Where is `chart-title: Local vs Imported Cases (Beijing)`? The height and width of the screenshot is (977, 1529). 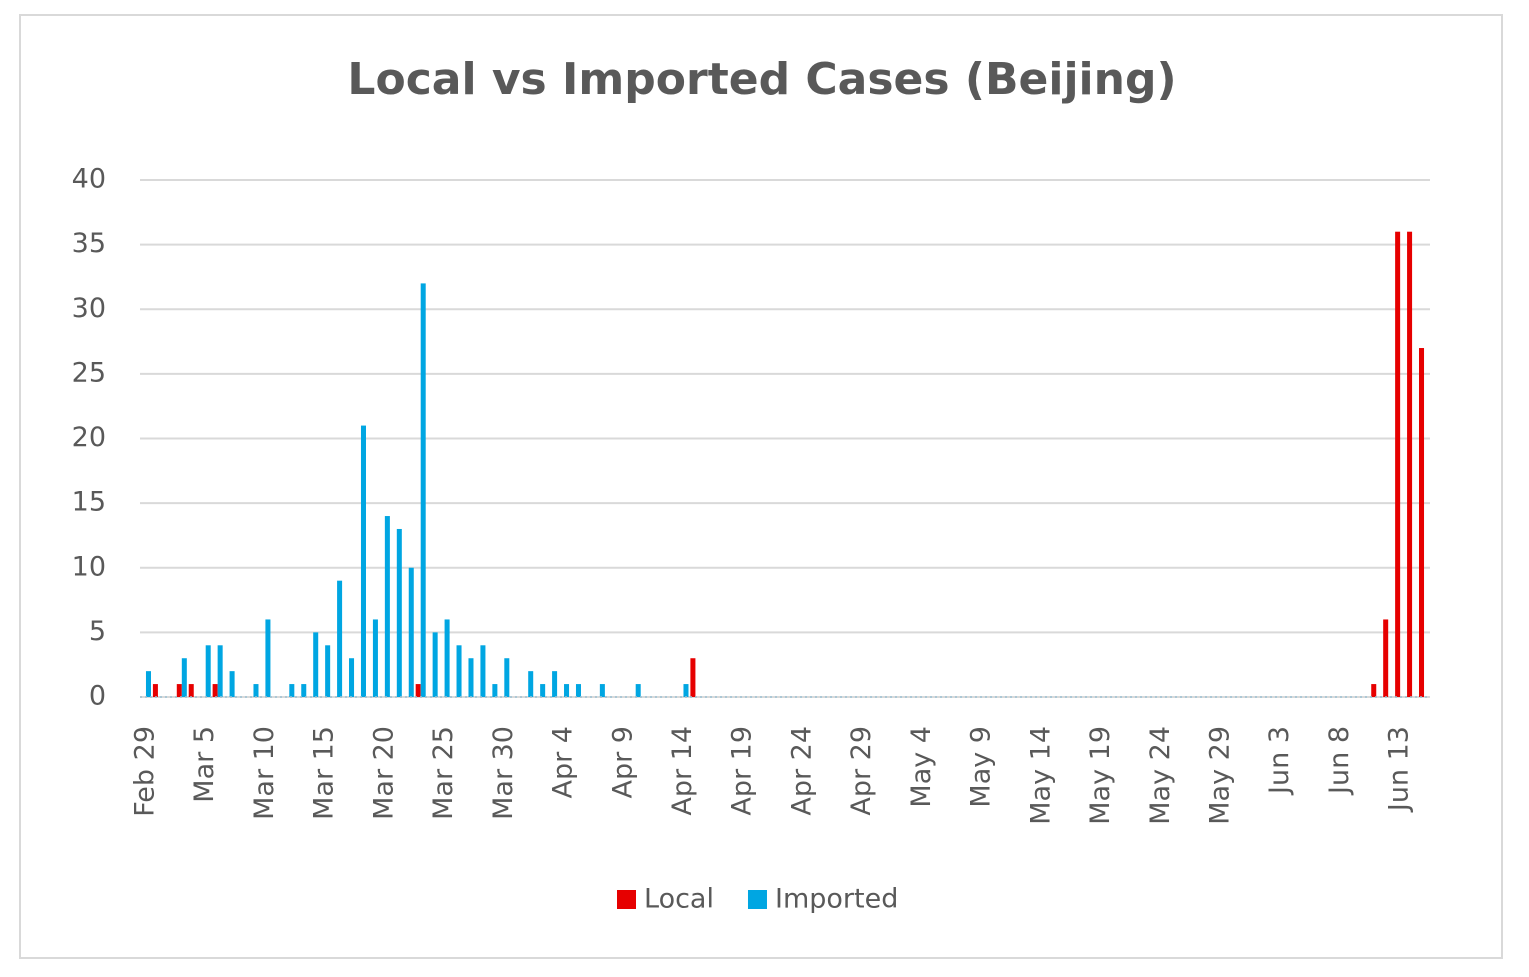
chart-title: Local vs Imported Cases (Beijing) is located at coordinates (761, 79).